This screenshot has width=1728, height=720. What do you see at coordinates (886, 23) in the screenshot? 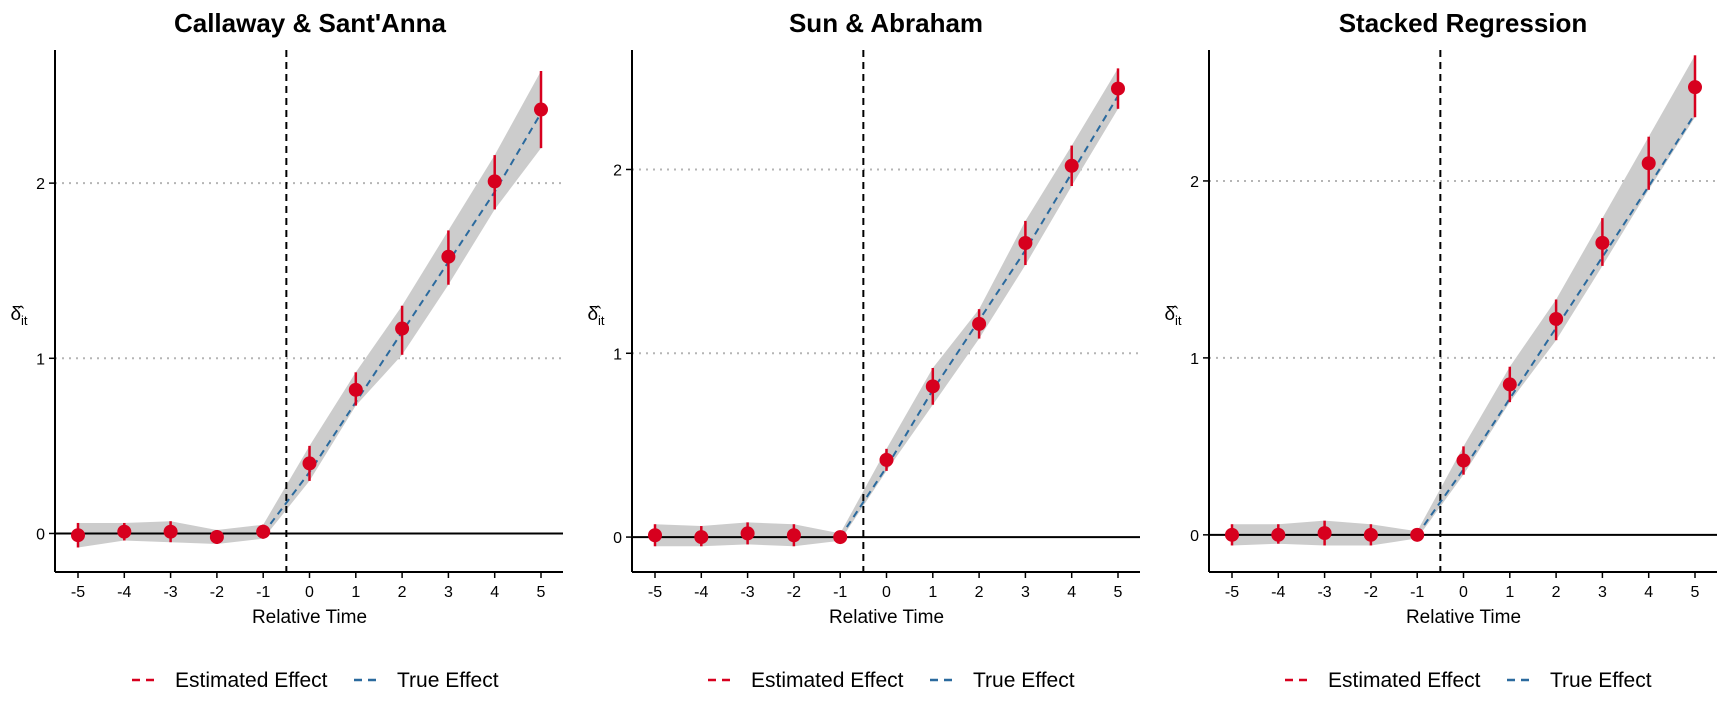
I see `chart-title: Sun & Abraham` at bounding box center [886, 23].